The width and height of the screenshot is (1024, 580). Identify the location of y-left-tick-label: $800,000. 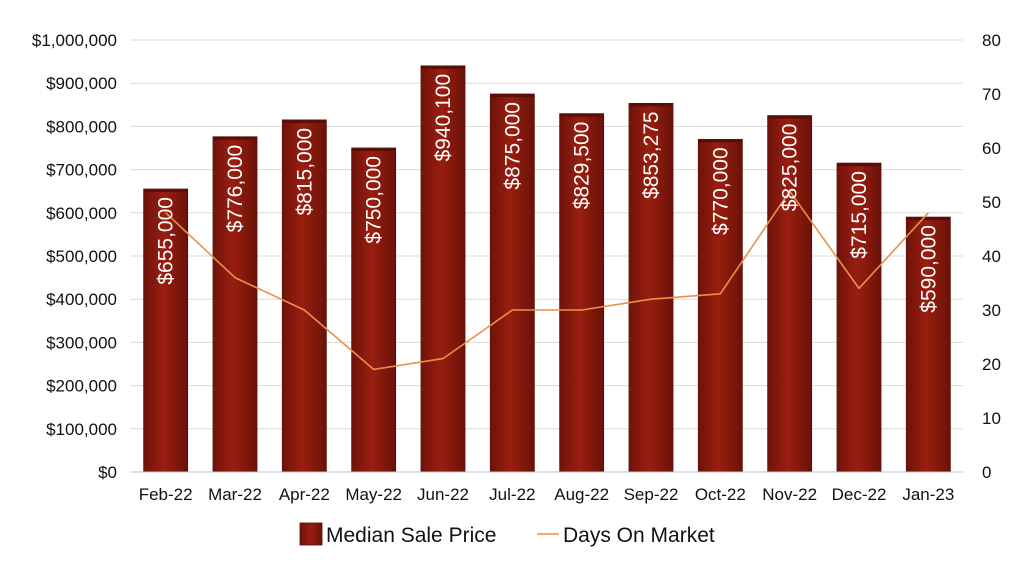
(81, 126).